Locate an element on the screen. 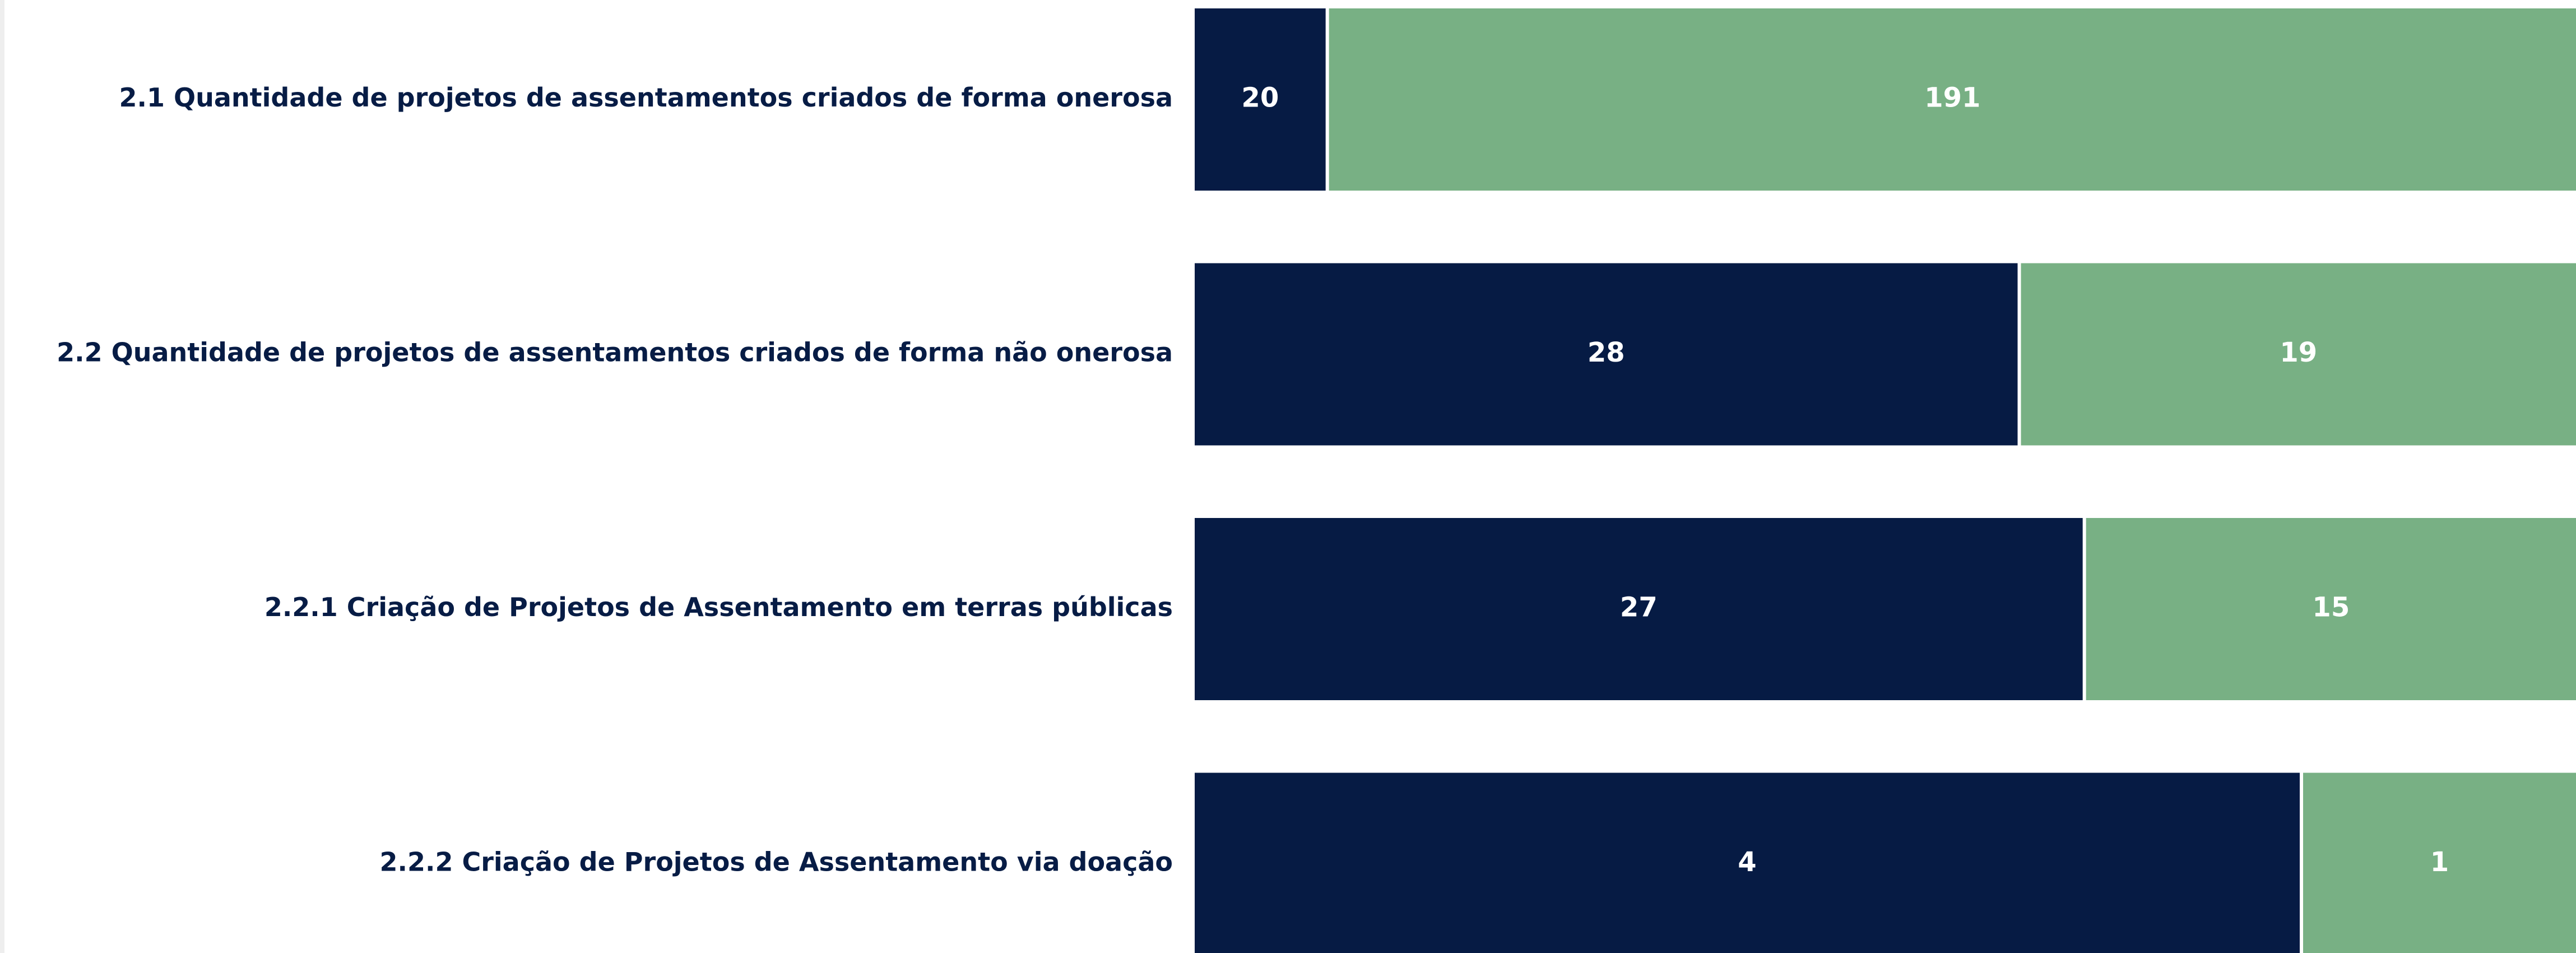 Image resolution: width=2576 pixels, height=953 pixels. value-label: 20 is located at coordinates (1260, 98).